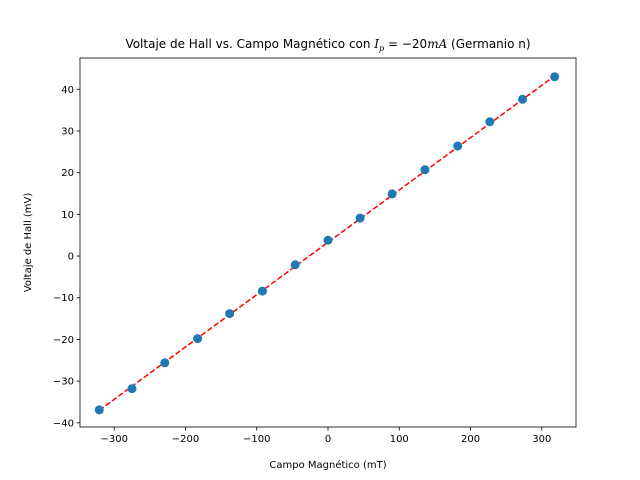 The height and width of the screenshot is (480, 640). Describe the element at coordinates (71, 257) in the screenshot. I see `y-tick-label: 0` at that location.